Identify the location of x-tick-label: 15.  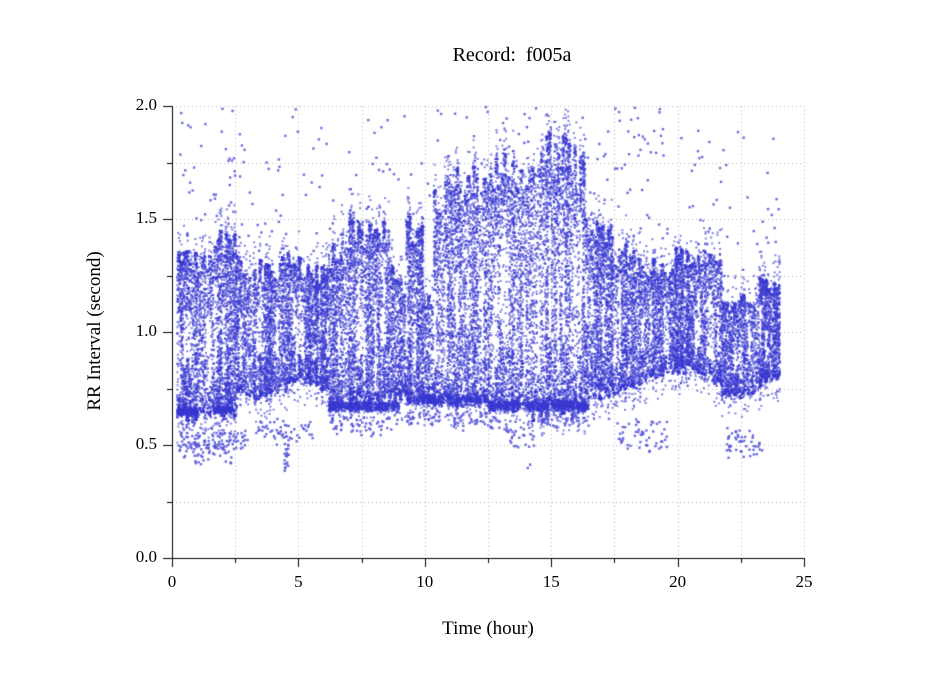
(551, 581).